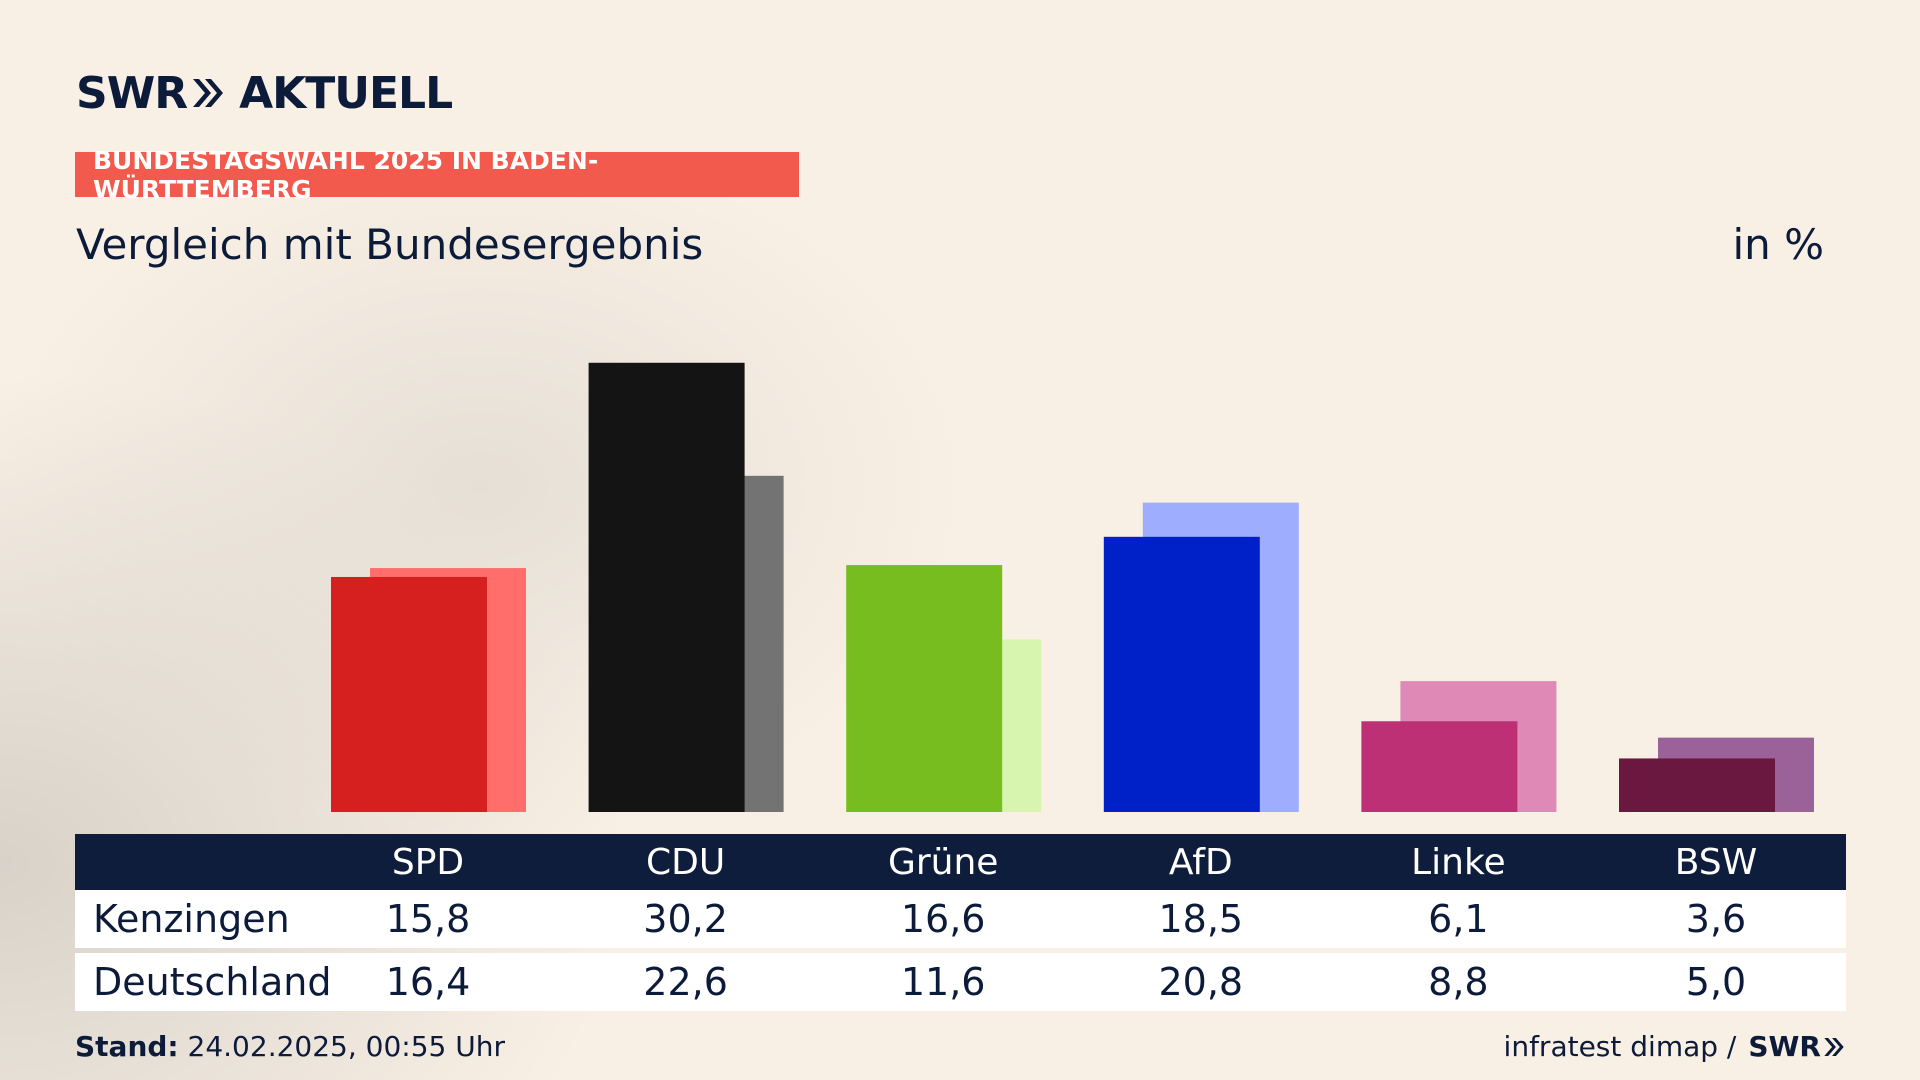 This screenshot has height=1080, width=1920. Describe the element at coordinates (1458, 862) in the screenshot. I see `column-header-linke: Linke` at that location.